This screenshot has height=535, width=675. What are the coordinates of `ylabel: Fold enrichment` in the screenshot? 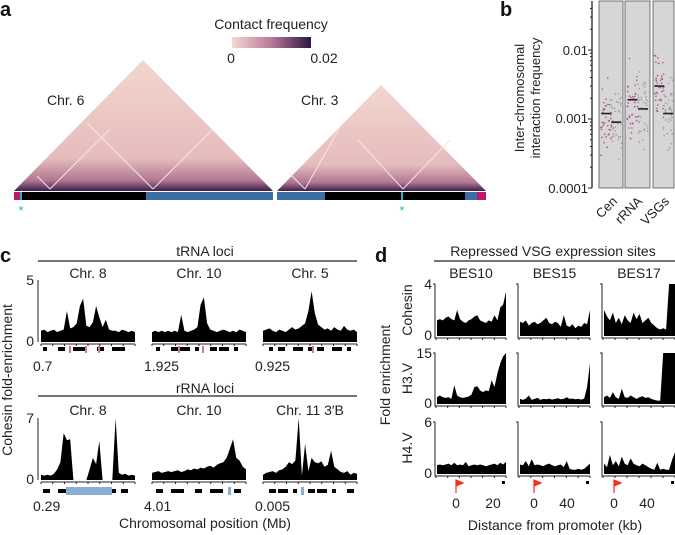 It's located at (385, 375).